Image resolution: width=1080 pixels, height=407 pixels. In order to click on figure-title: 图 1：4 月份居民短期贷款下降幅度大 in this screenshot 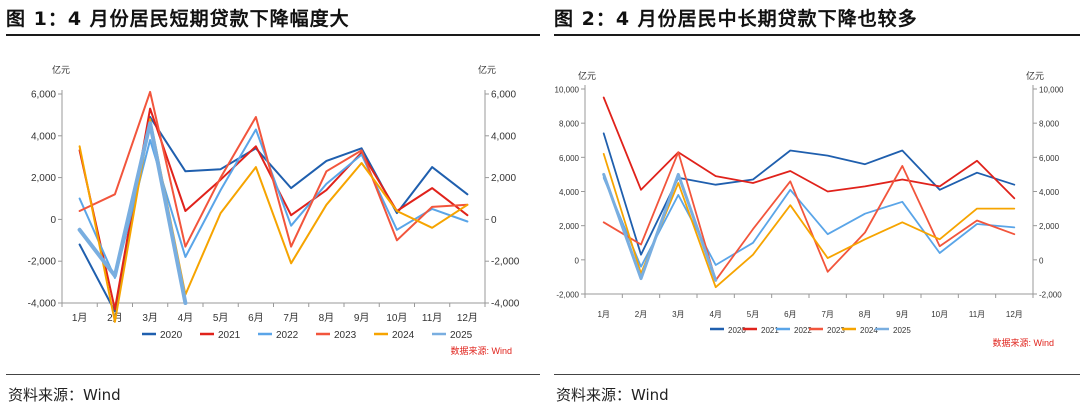, I will do `click(178, 19)`.